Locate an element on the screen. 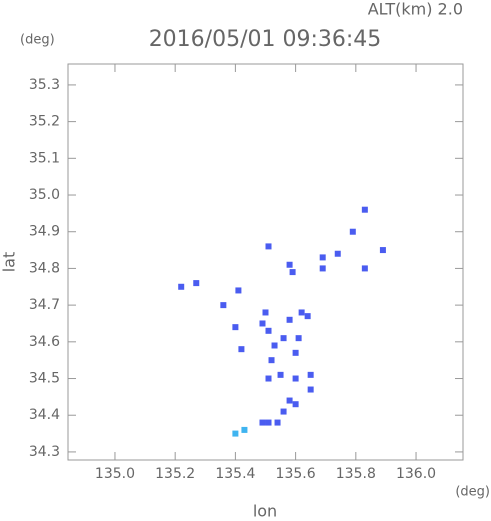  y-unit: (deg) is located at coordinates (37, 40).